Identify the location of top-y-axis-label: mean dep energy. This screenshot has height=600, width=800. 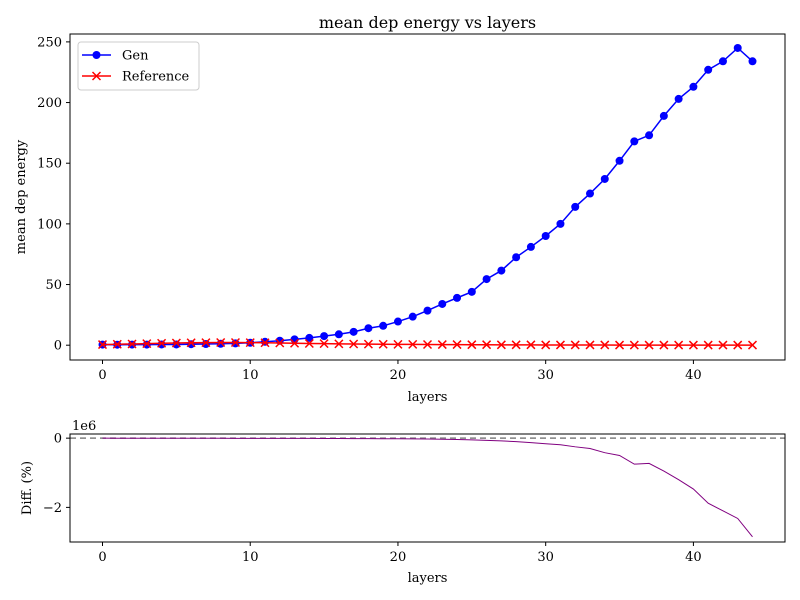
(21, 196).